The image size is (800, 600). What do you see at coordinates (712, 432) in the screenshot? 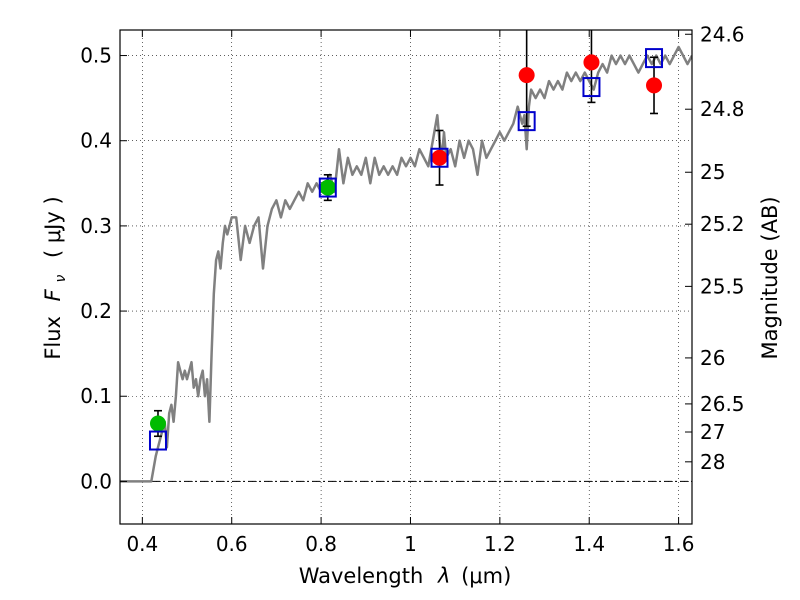
I see `magnitude-tick-label: 27` at bounding box center [712, 432].